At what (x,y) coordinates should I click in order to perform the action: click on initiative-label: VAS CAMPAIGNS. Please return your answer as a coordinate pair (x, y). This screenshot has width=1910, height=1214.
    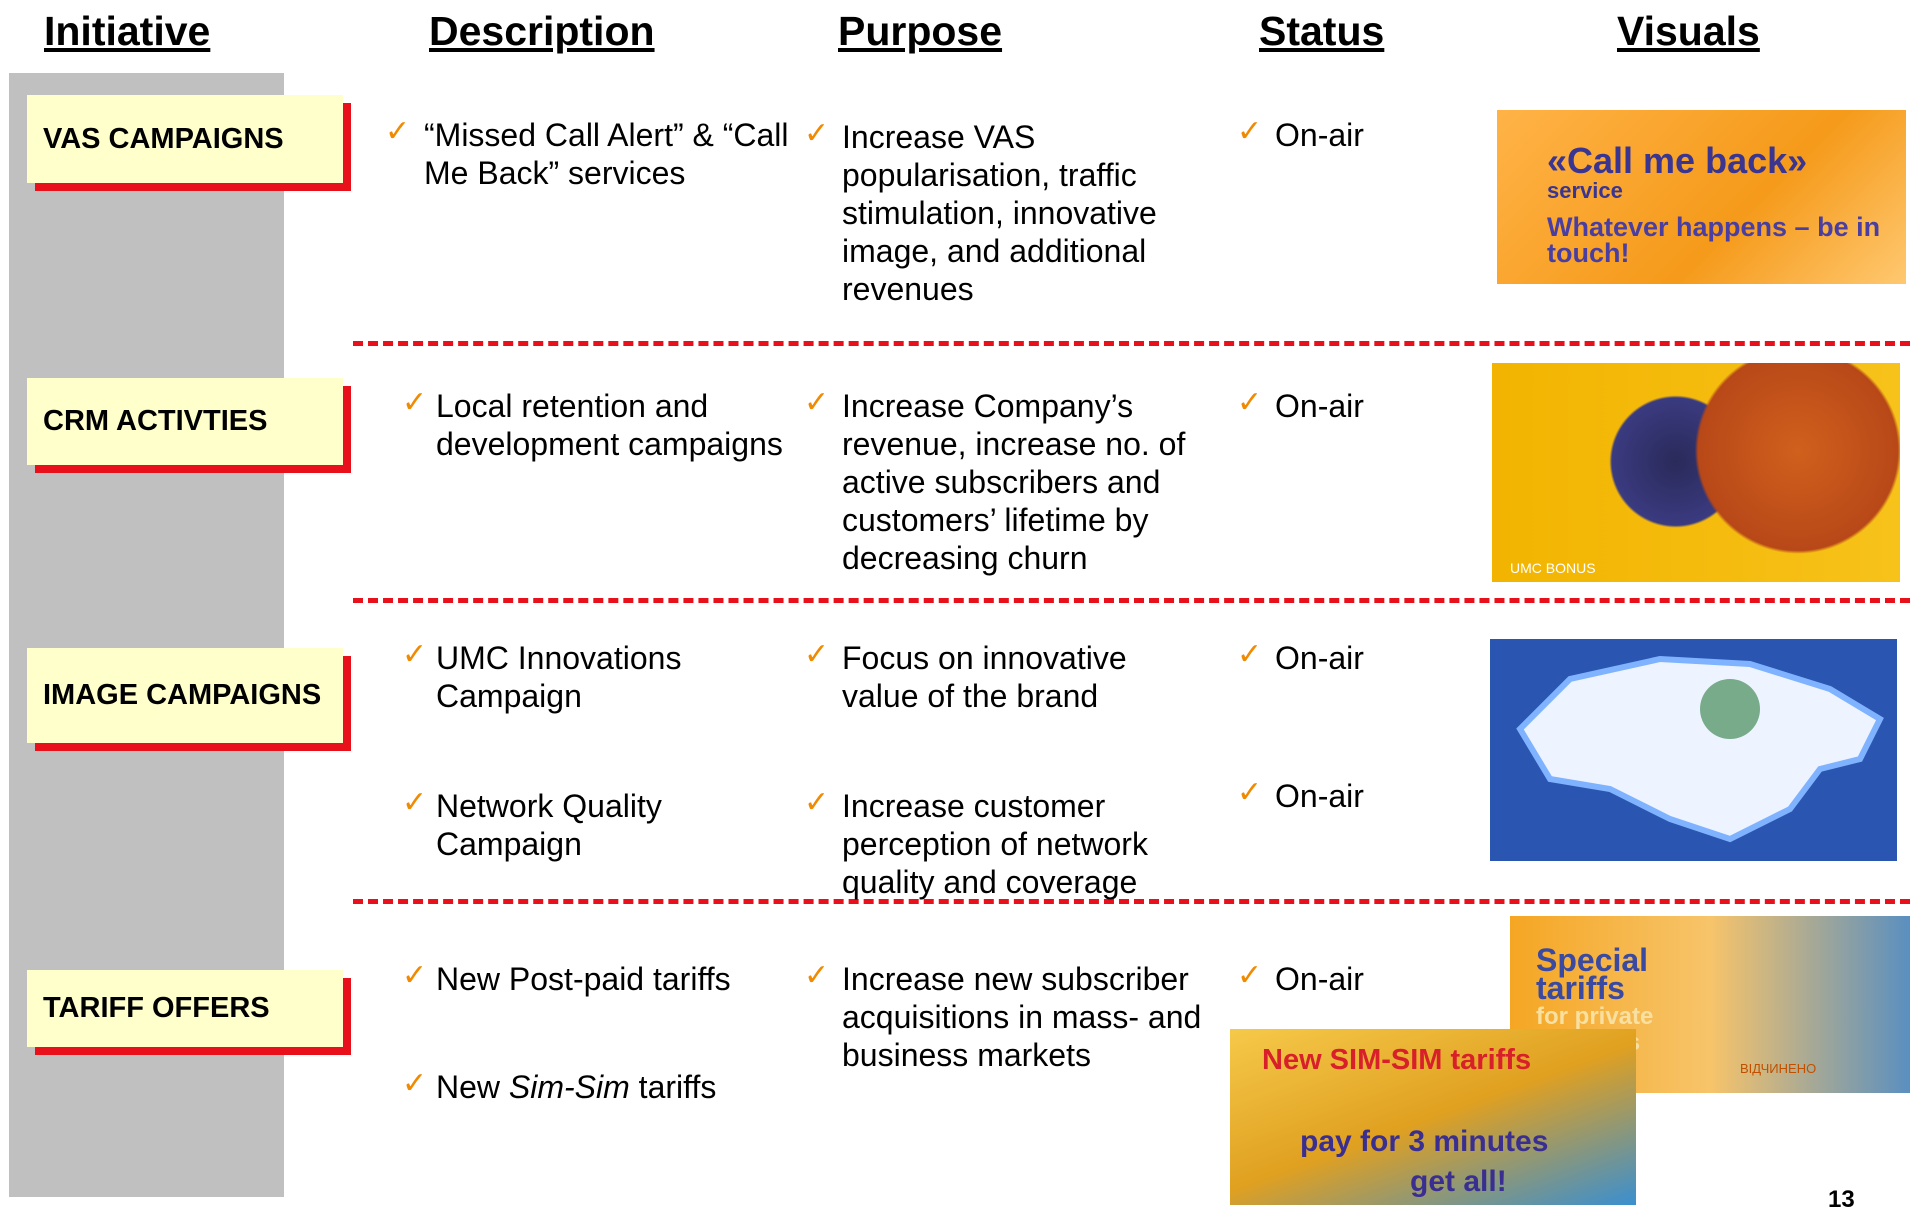
    Looking at the image, I should click on (185, 139).